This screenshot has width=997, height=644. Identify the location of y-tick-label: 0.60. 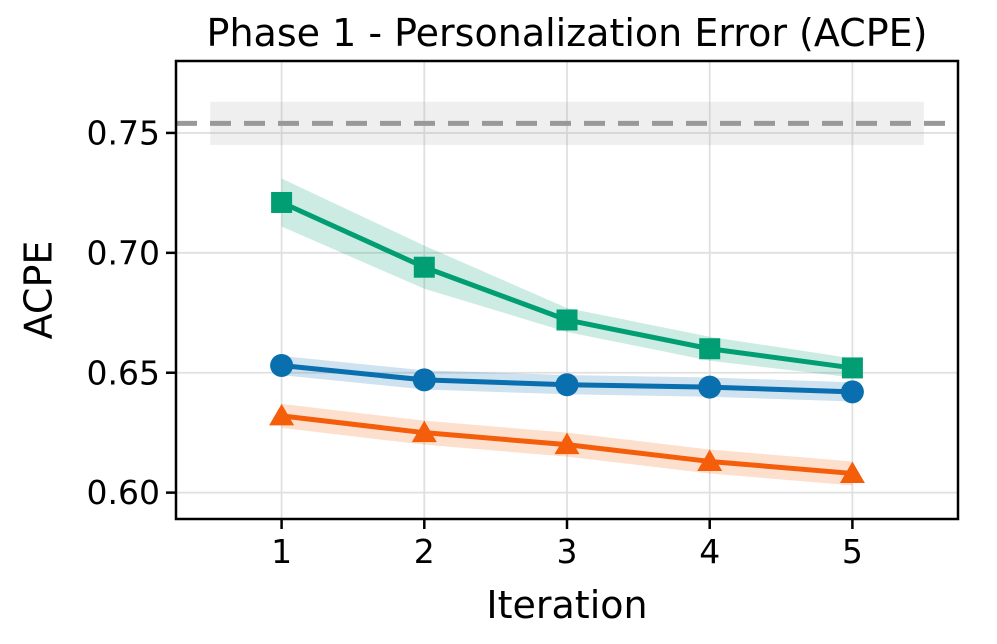
(123, 492).